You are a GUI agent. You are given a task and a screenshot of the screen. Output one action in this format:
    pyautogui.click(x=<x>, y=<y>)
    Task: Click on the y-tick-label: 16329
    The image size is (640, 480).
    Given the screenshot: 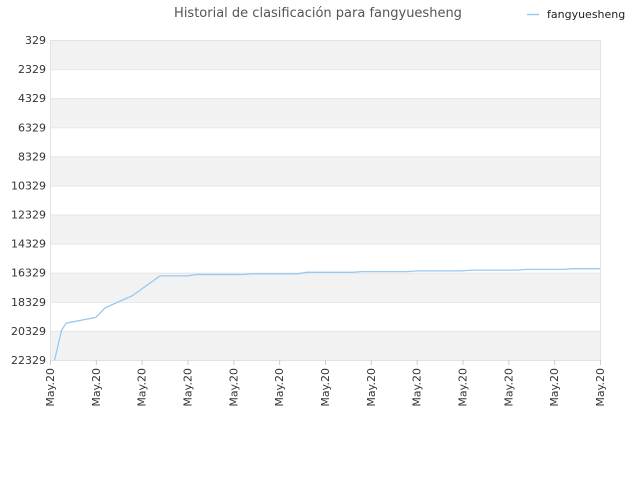 What is the action you would take?
    pyautogui.click(x=28, y=273)
    